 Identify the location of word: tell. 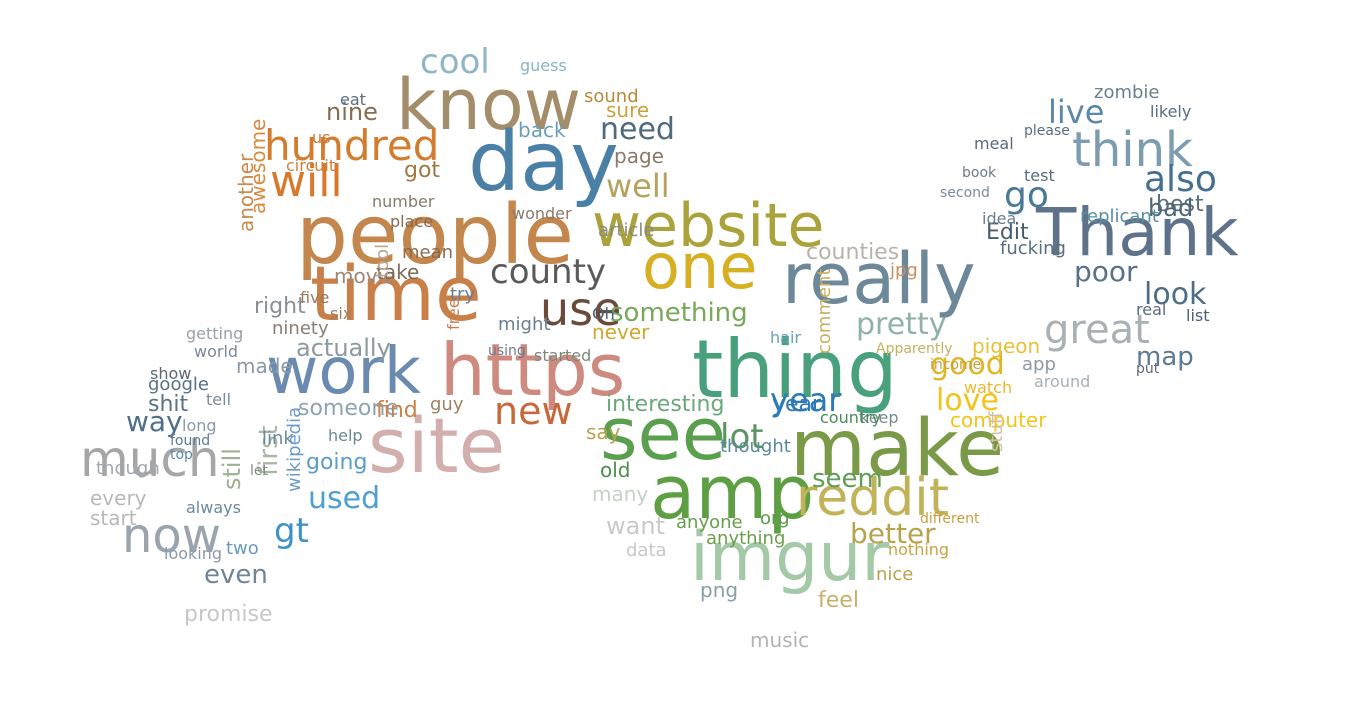
(219, 399).